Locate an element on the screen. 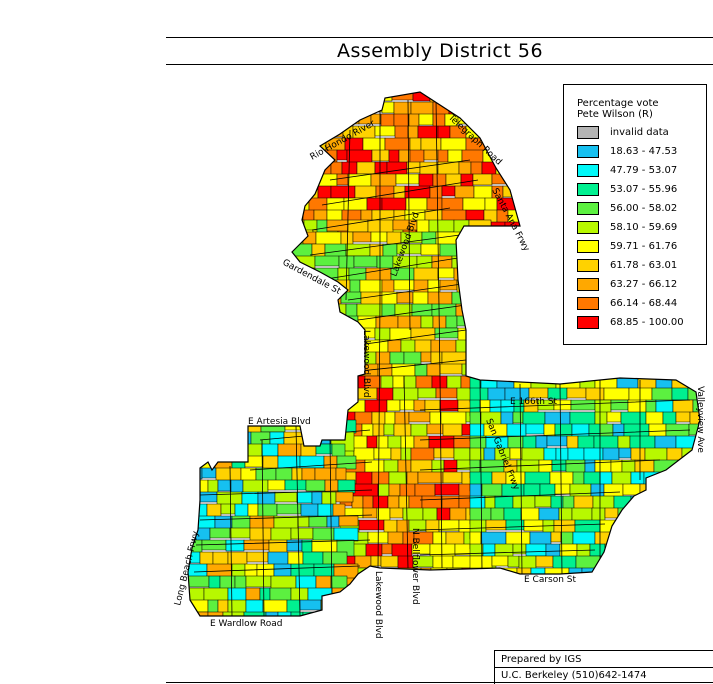  map-title: Assembly District 56 is located at coordinates (440, 51).